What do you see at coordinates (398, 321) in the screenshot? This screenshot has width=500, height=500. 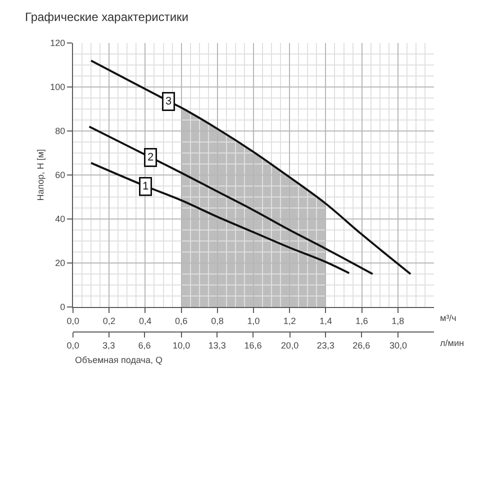 I see `x-tick-label: 1,8` at bounding box center [398, 321].